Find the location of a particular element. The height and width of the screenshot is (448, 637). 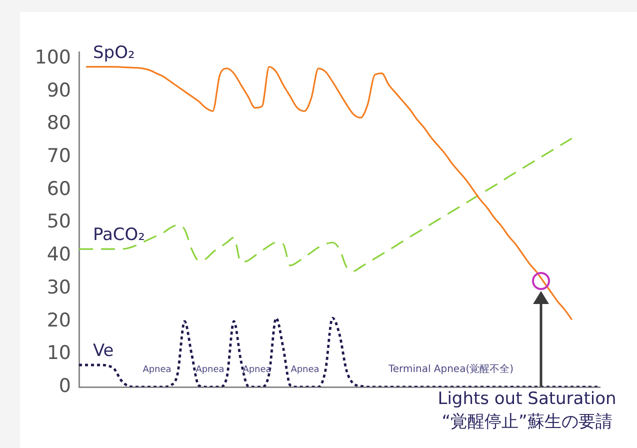

annotation: Terminal Apnea(覚醒不全) is located at coordinates (450, 369).